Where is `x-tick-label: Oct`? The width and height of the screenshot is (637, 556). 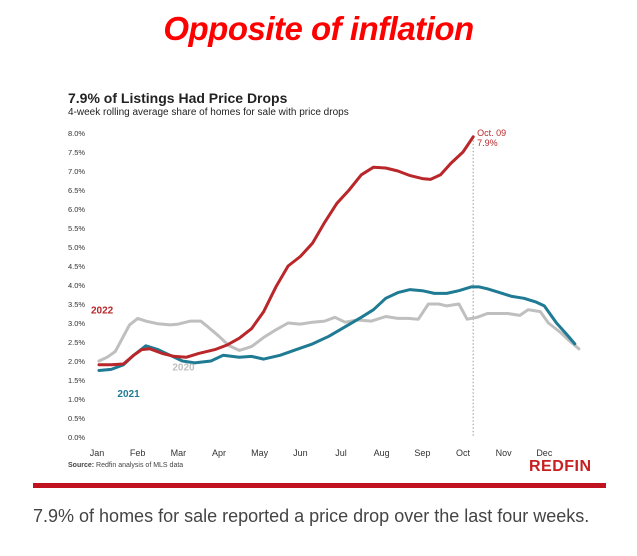 x-tick-label: Oct is located at coordinates (463, 453).